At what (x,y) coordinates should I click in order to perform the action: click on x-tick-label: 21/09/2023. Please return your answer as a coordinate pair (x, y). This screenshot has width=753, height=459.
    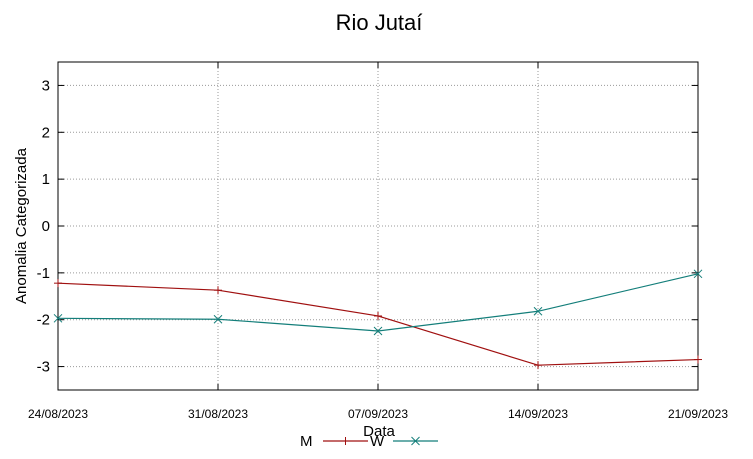
    Looking at the image, I should click on (698, 414).